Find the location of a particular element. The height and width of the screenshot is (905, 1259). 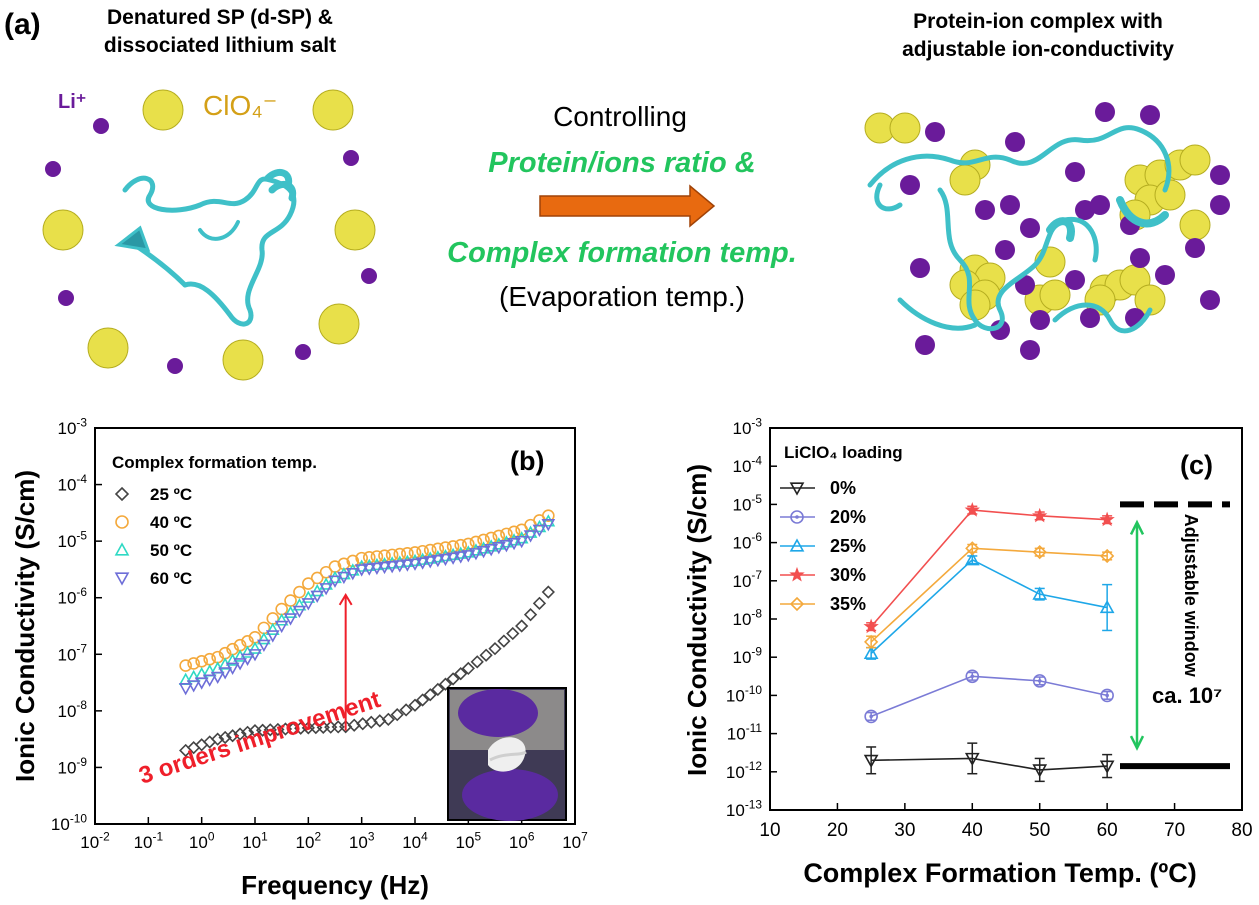

process-arrow is located at coordinates (627, 206).